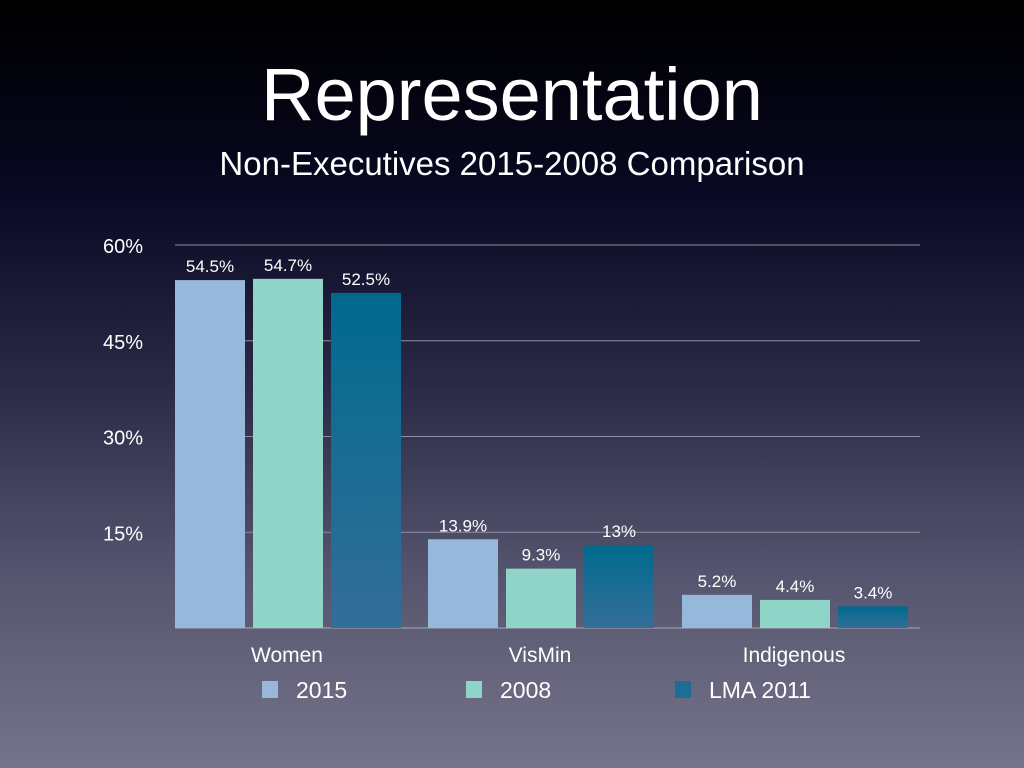 This screenshot has height=768, width=1024. Describe the element at coordinates (287, 655) in the screenshot. I see `x-tick-label: Women` at that location.